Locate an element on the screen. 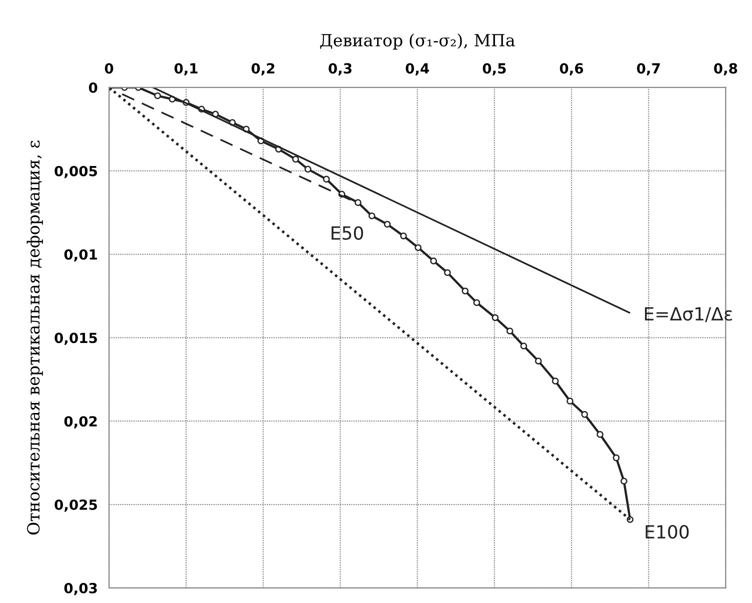 The width and height of the screenshot is (752, 603). x-tick-label: 0,3 is located at coordinates (340, 69).